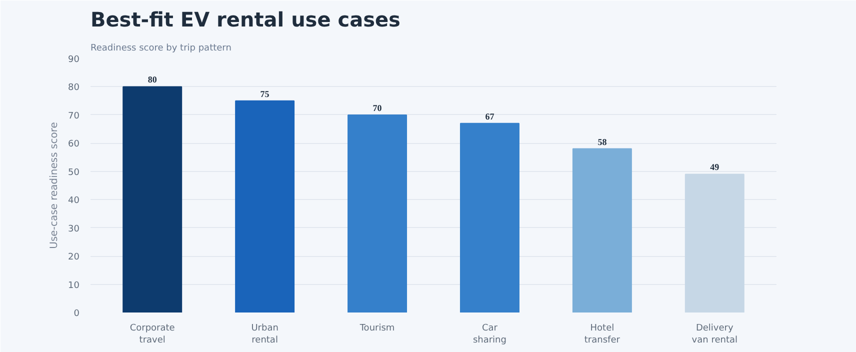 The height and width of the screenshot is (352, 856). Describe the element at coordinates (265, 93) in the screenshot. I see `data-label: 75` at that location.